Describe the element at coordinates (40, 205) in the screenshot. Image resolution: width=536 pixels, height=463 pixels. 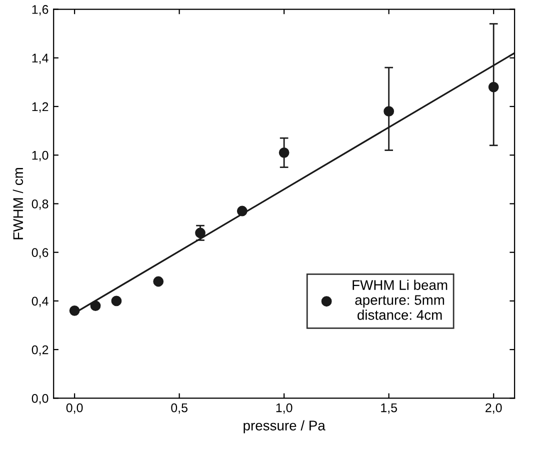
I see `y-tick-label: 0,8` at that location.